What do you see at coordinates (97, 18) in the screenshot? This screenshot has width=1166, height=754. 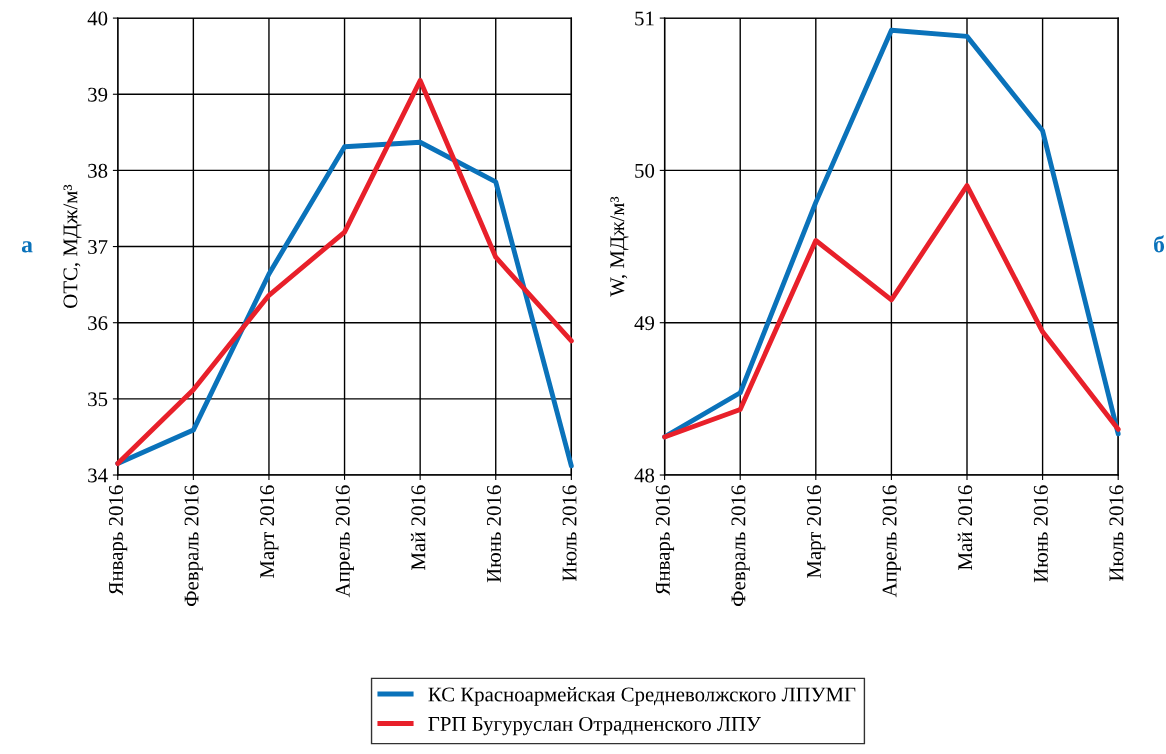 I see `y-tick-label: 40` at bounding box center [97, 18].